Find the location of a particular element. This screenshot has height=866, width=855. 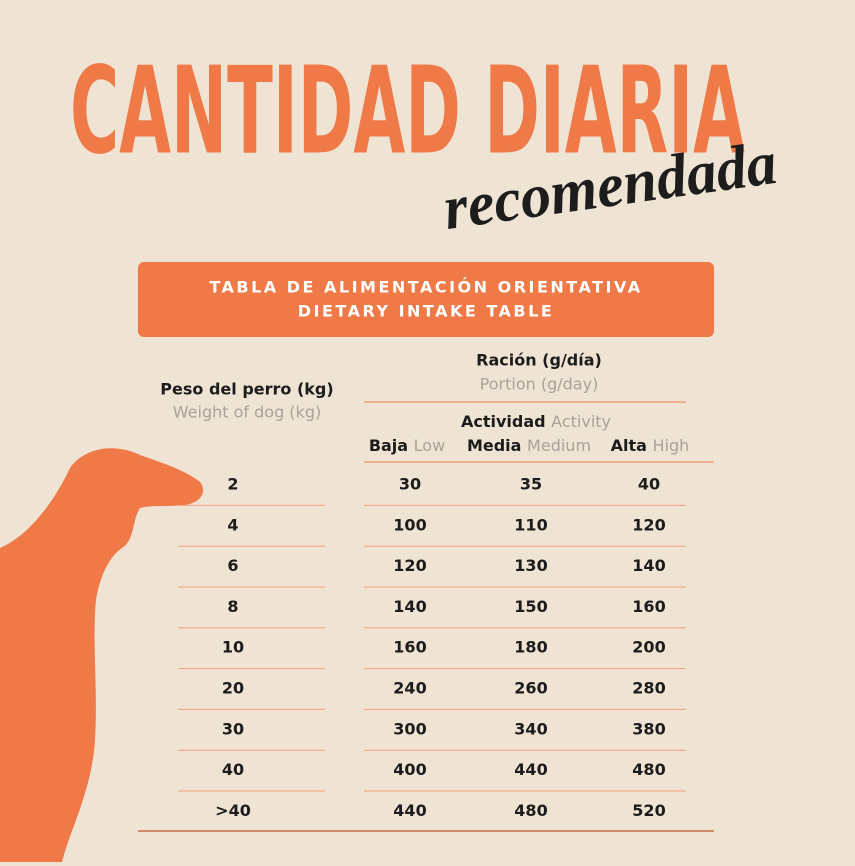

table-cell: 180 is located at coordinates (530, 647).